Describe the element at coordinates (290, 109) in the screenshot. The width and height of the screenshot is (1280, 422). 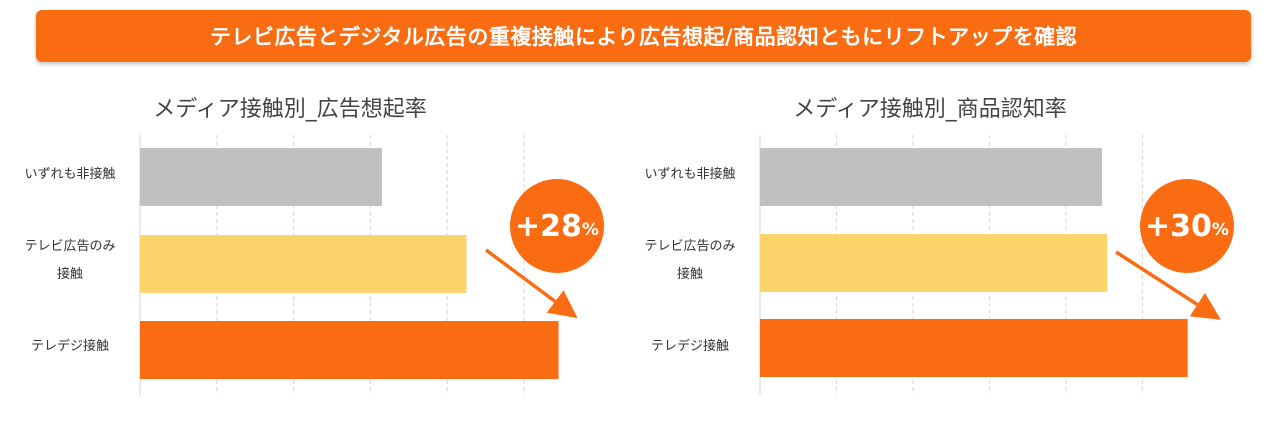
I see `chart-title: メディア接触別_広告想起率` at that location.